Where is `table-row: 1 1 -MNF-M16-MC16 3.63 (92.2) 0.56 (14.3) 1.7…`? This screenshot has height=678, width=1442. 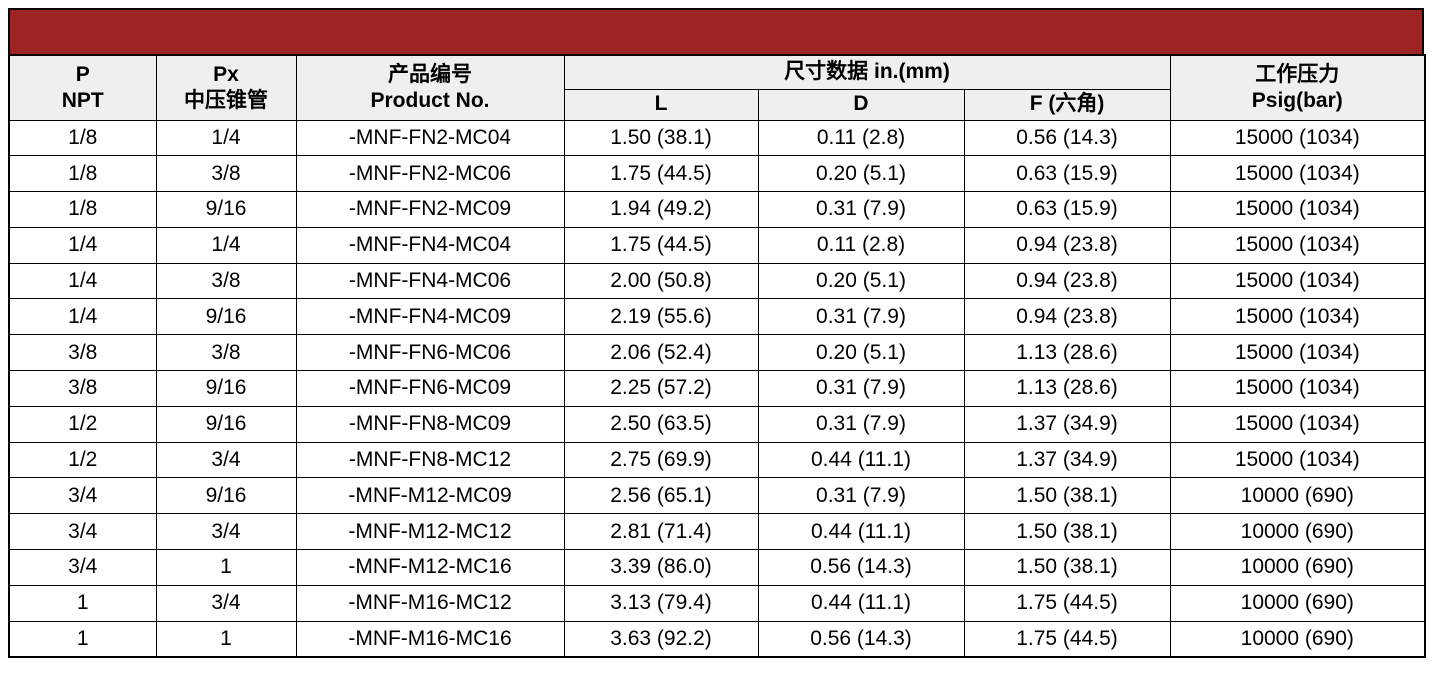
table-row: 1 1 -MNF-M16-MC16 3.63 (92.2) 0.56 (14.3) 1.7… is located at coordinates (717, 639).